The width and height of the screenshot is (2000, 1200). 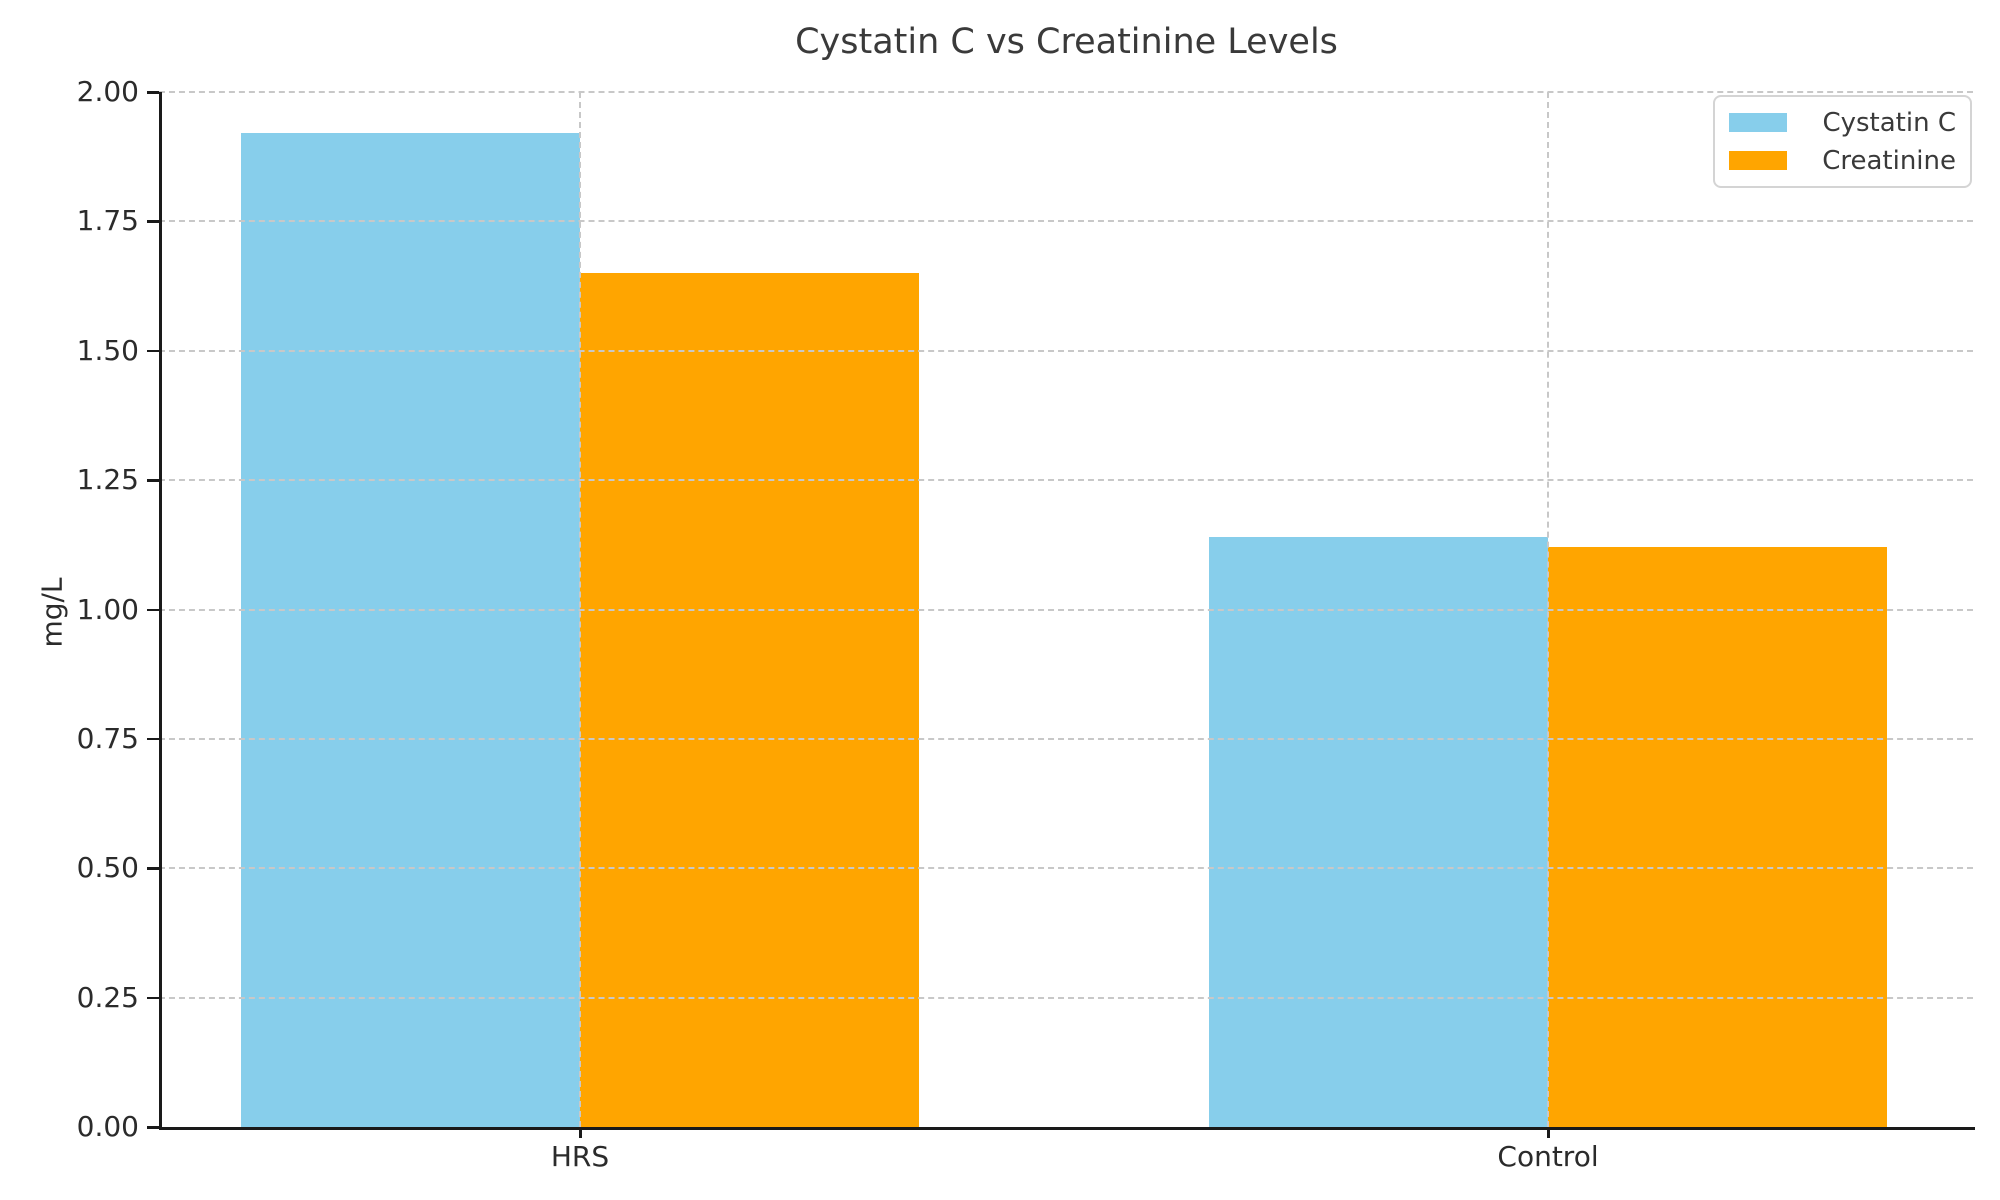 What do you see at coordinates (107, 91) in the screenshot?
I see `y-tick-label: 2.00` at bounding box center [107, 91].